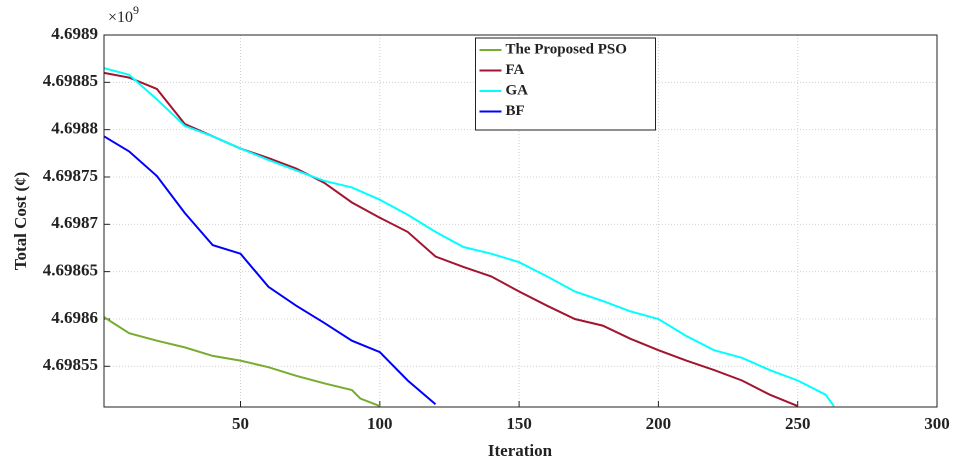  What do you see at coordinates (242, 362) in the screenshot?
I see `series-line` at bounding box center [242, 362].